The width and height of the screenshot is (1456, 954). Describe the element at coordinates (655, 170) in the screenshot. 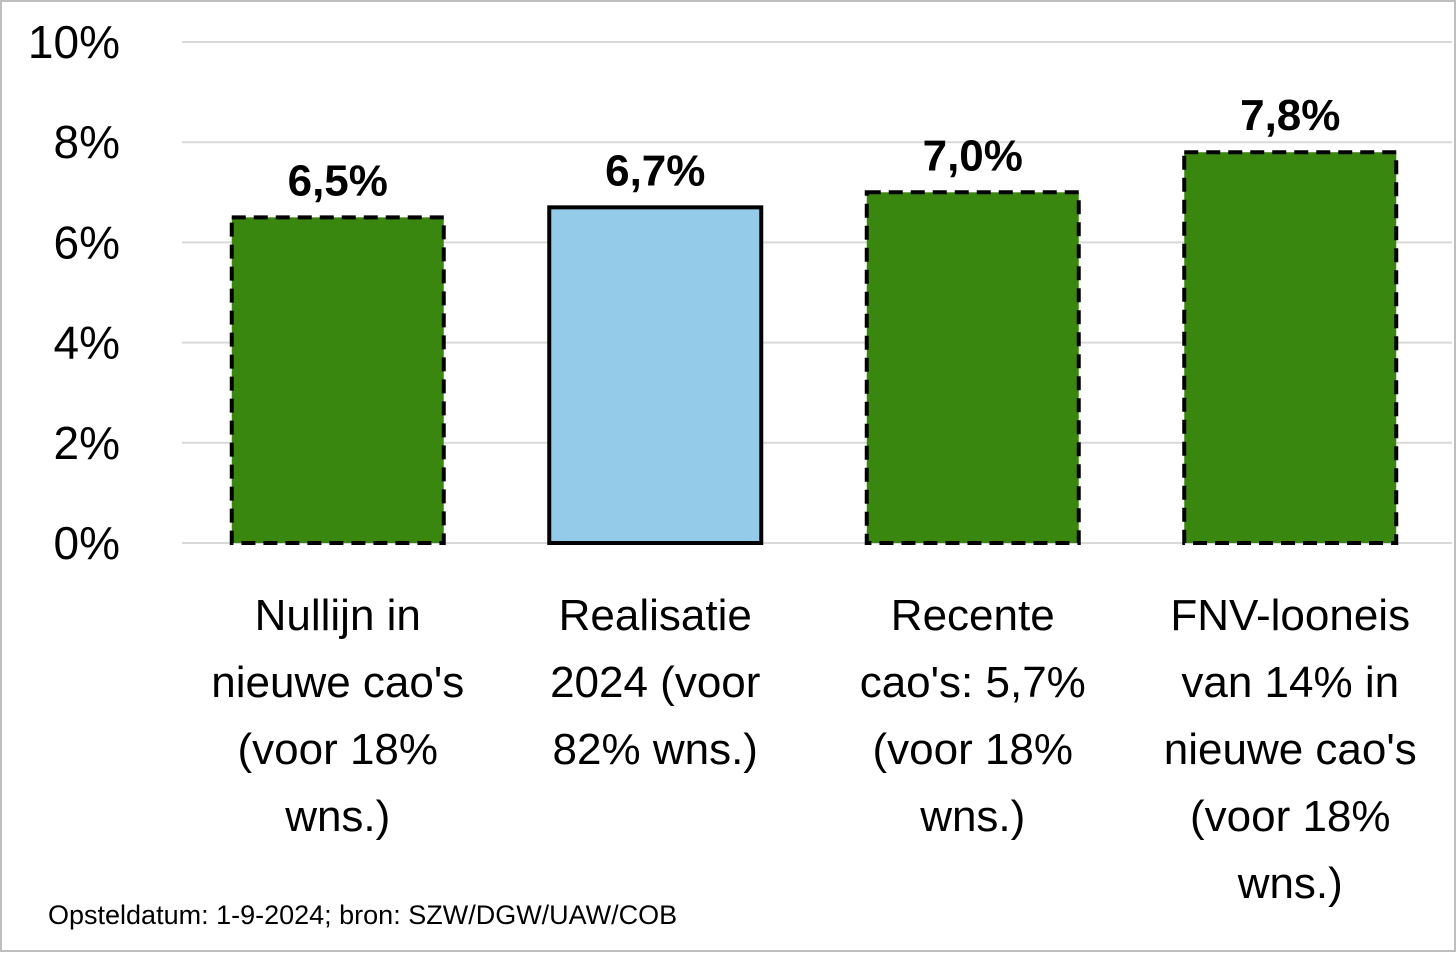

I see `data-label: 6,7%` at that location.